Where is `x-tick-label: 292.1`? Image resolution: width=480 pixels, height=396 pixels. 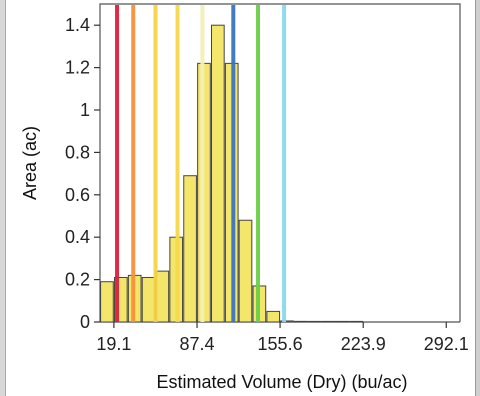
x-tick-label: 292.1 is located at coordinates (446, 344).